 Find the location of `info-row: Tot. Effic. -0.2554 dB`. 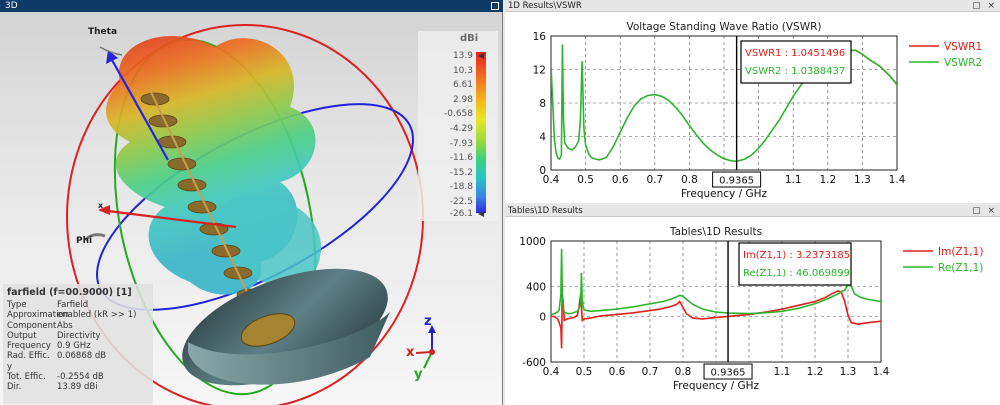

info-row: Tot. Effic. -0.2554 dB is located at coordinates (78, 377).